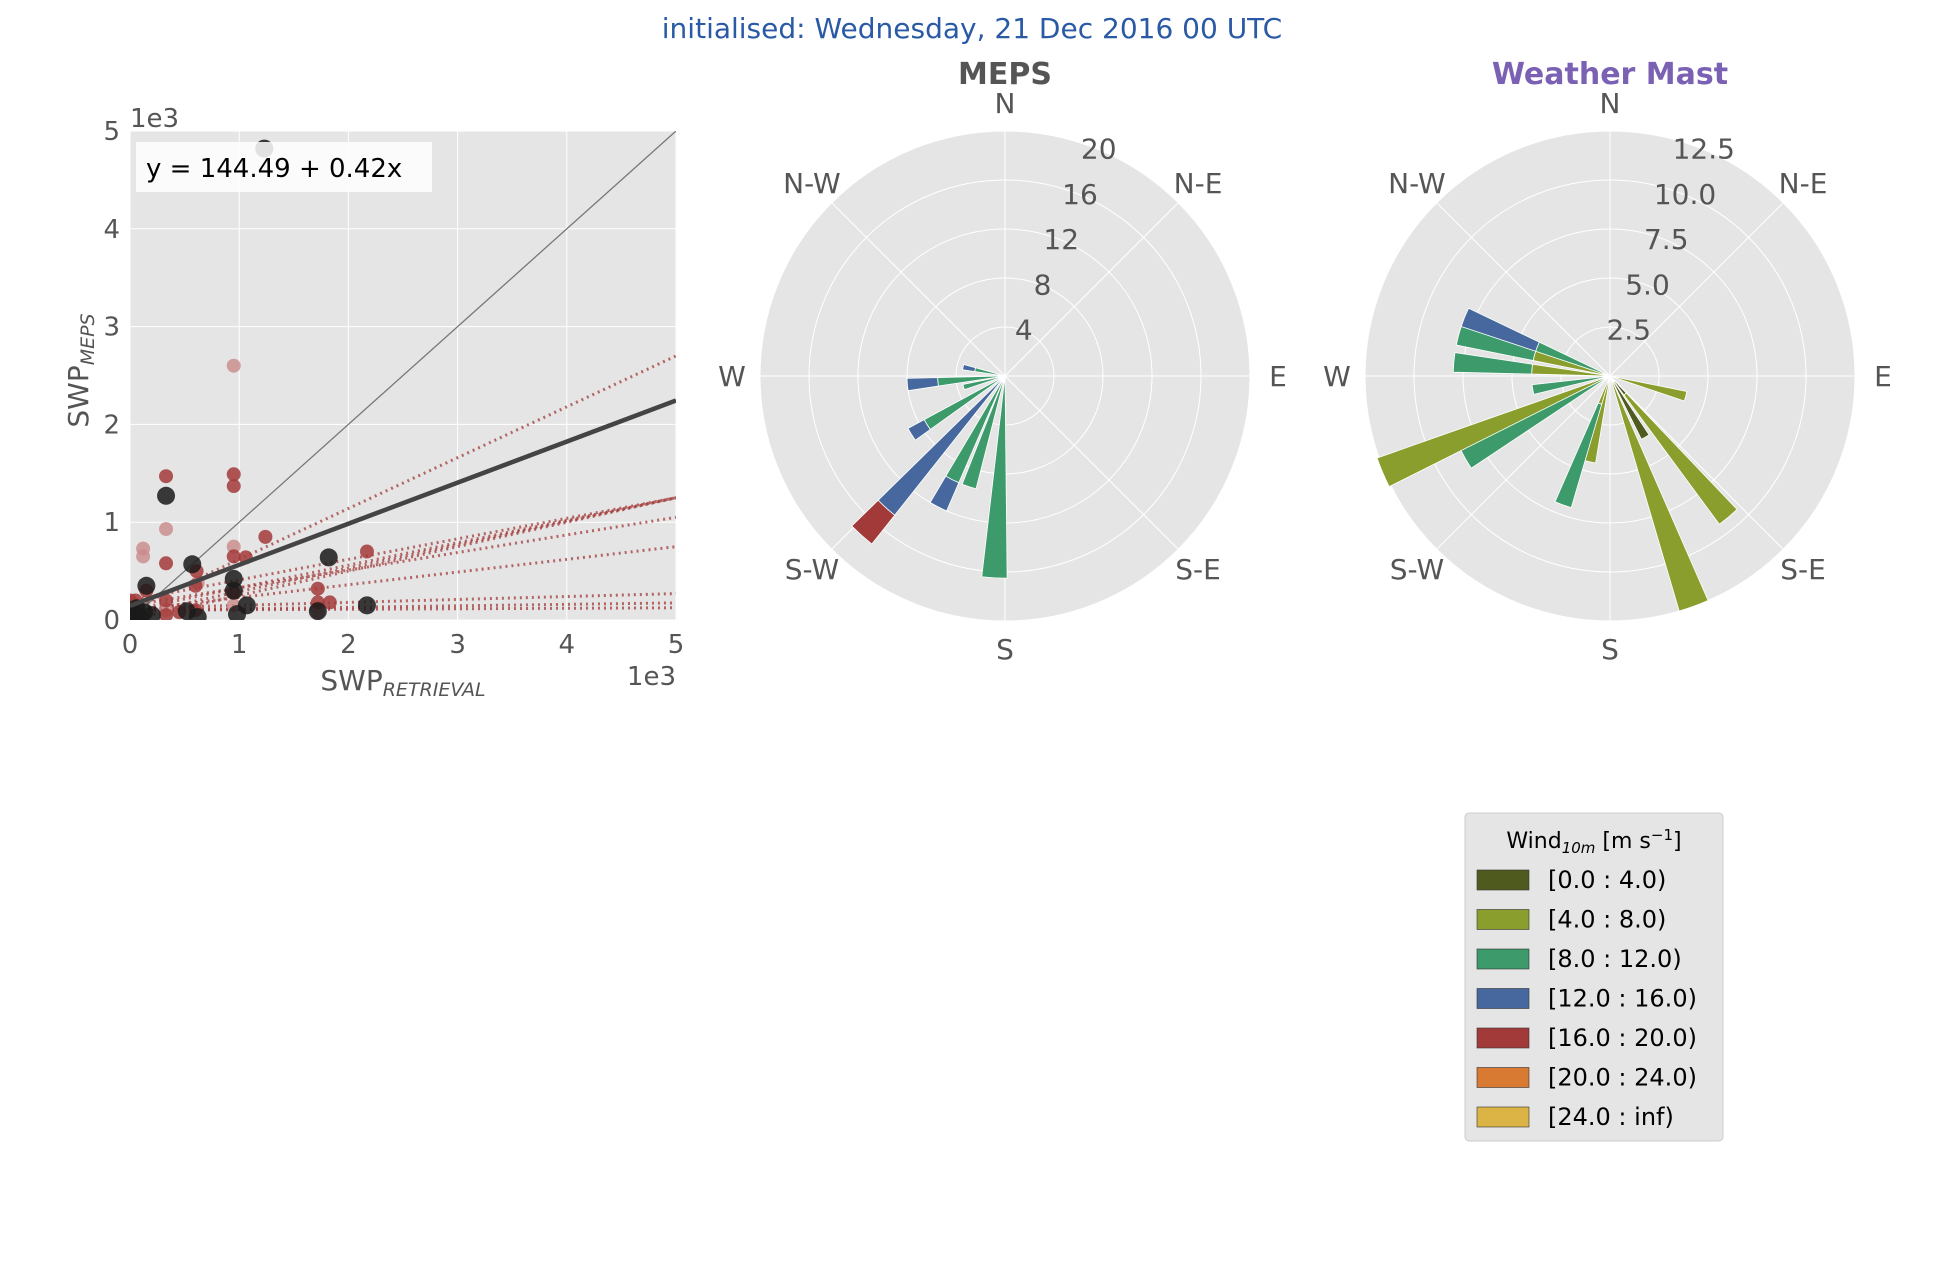 Image resolution: width=1944 pixels, height=1267 pixels. I want to click on x-axis-label: SWPRETRIEVAL, so click(402, 682).